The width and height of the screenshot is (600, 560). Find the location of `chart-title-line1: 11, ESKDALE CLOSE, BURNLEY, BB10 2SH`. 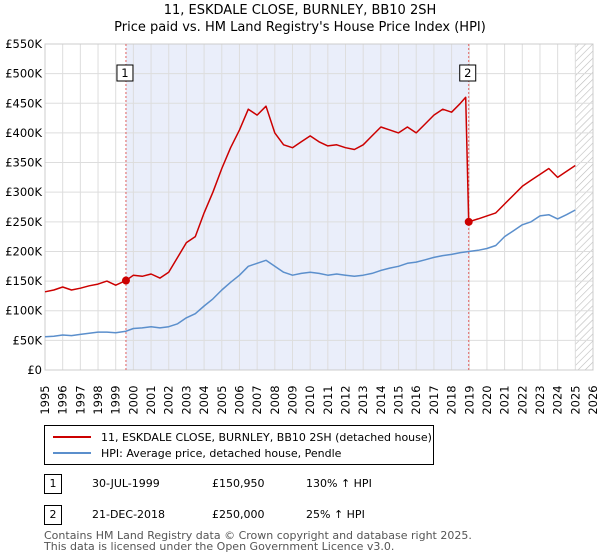

chart-title-line1: 11, ESKDALE CLOSE, BURNLEY, BB10 2SH is located at coordinates (300, 10).